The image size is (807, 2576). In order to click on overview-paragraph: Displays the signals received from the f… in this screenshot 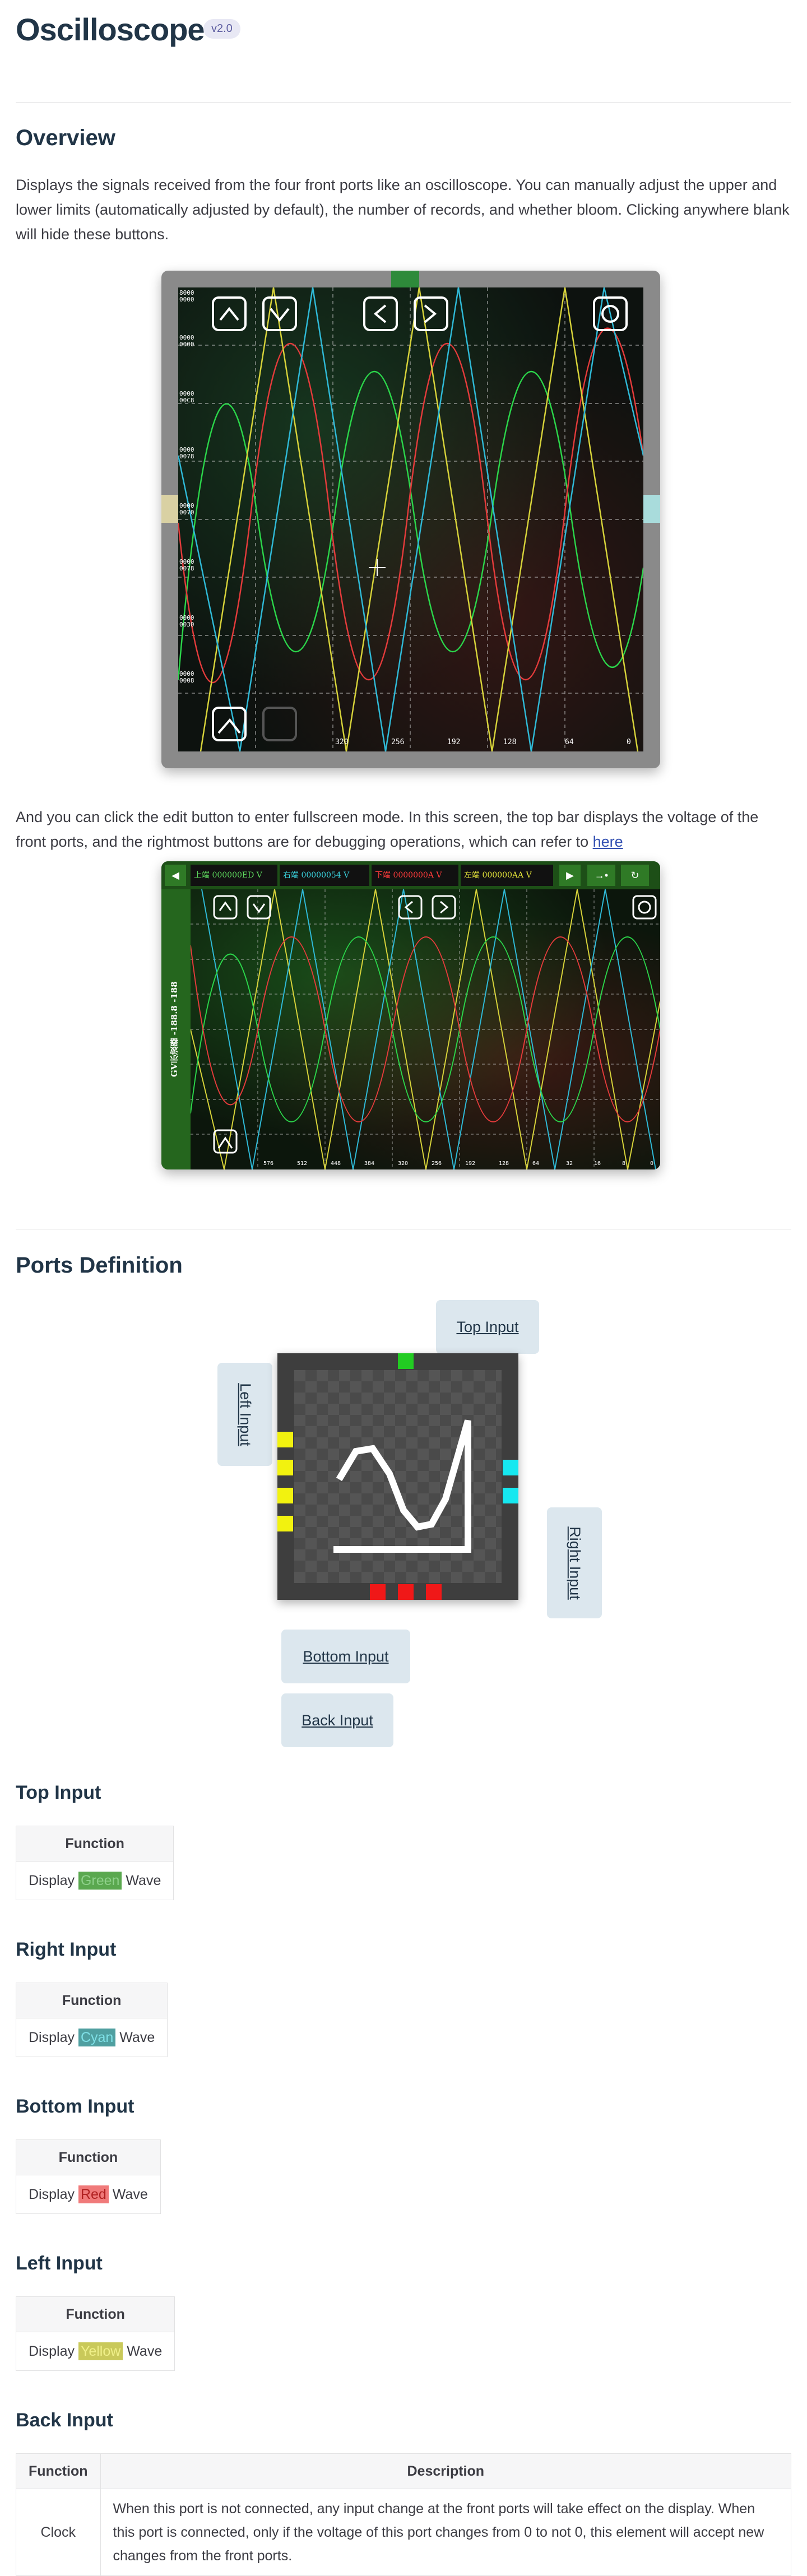, I will do `click(403, 210)`.